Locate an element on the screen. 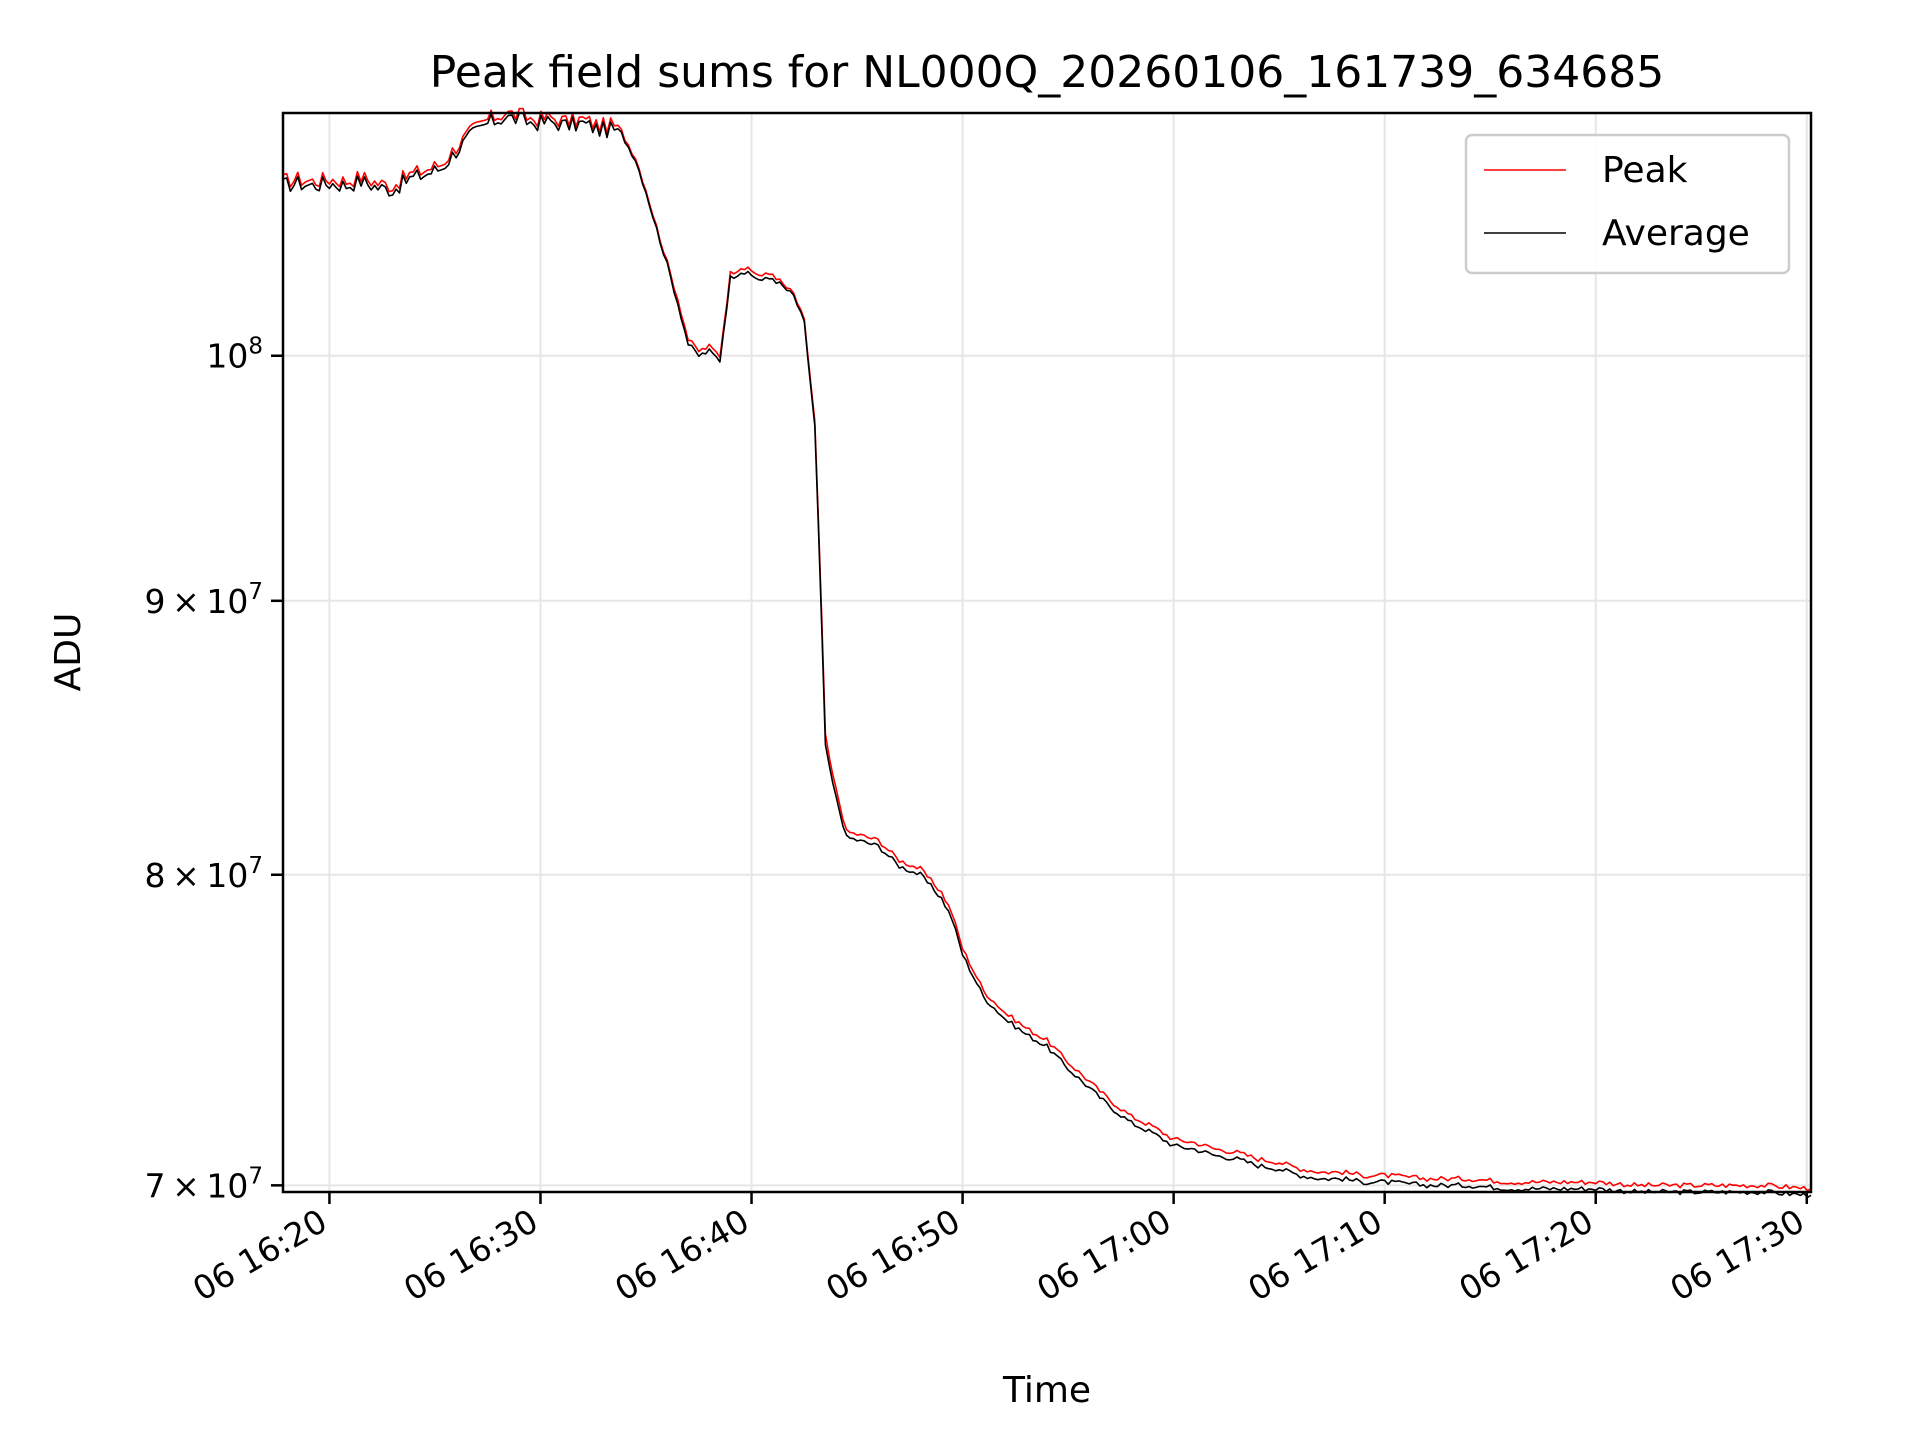  y-tick-label: 108 is located at coordinates (234, 355).